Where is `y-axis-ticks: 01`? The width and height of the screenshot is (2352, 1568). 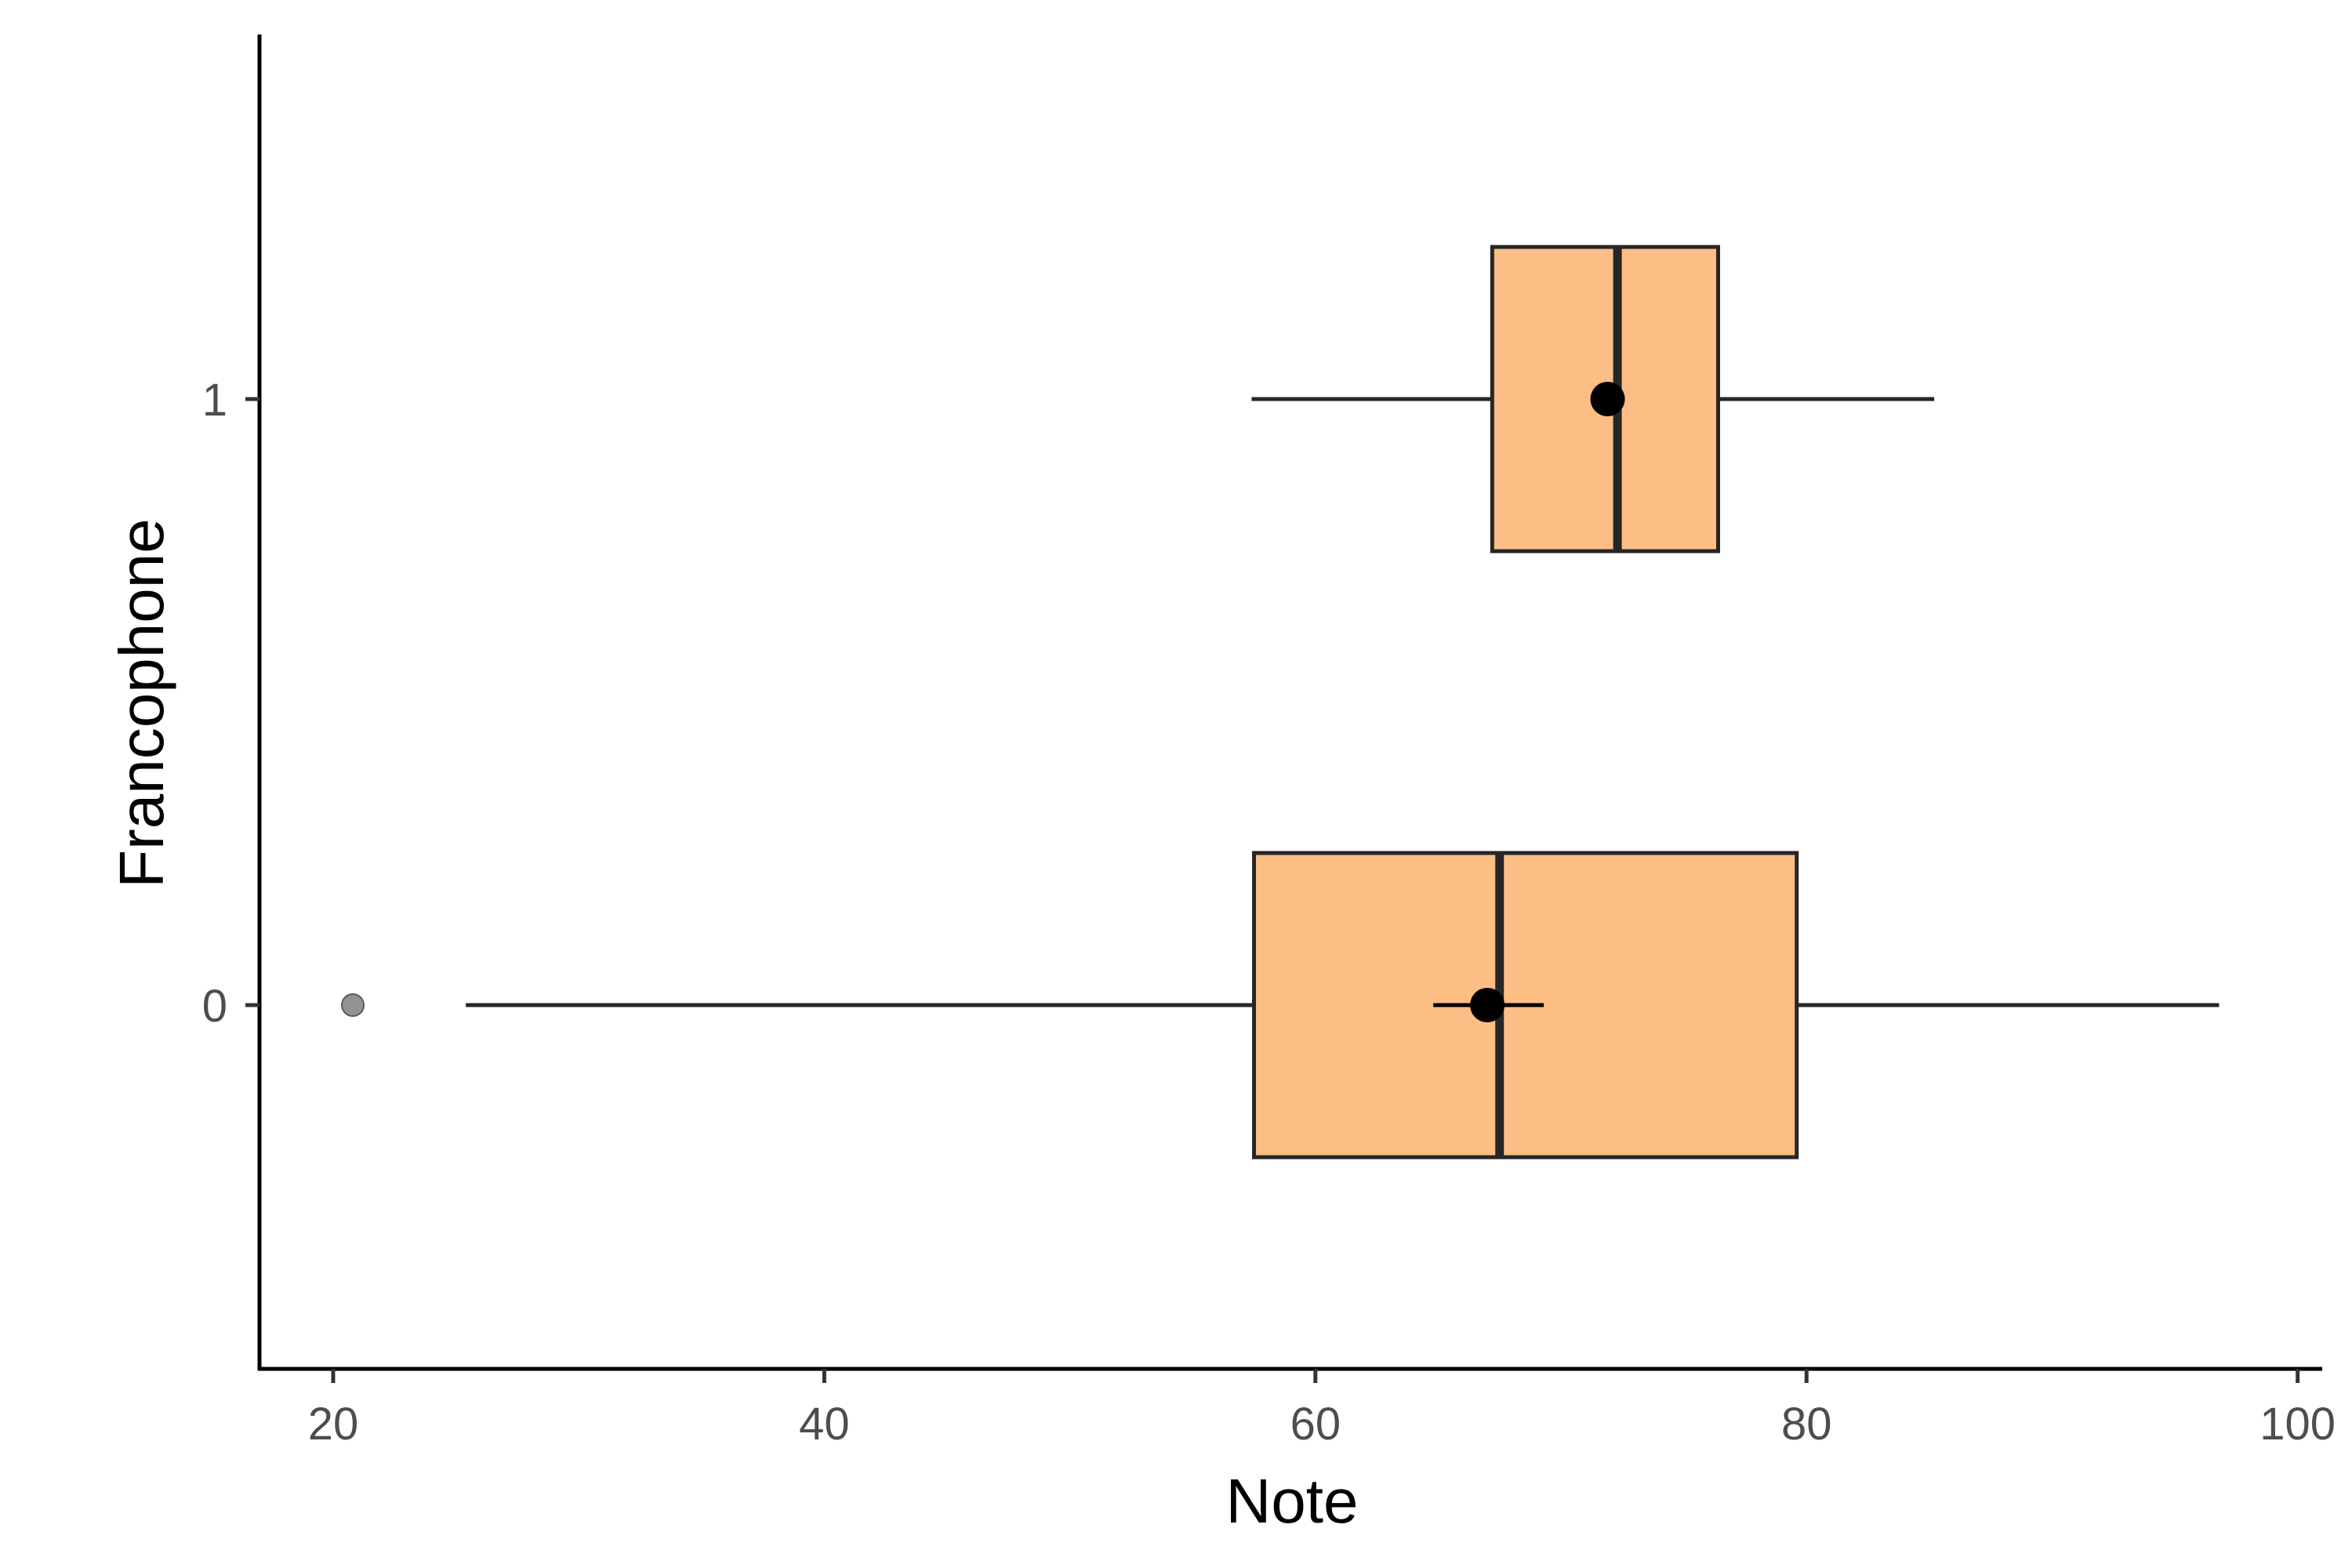 y-axis-ticks: 01 is located at coordinates (231, 703).